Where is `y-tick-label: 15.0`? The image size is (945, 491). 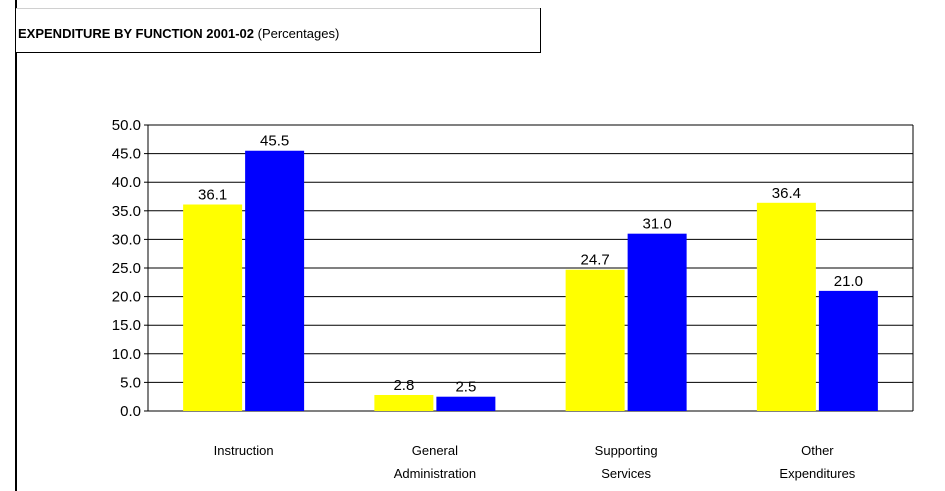 y-tick-label: 15.0 is located at coordinates (126, 325).